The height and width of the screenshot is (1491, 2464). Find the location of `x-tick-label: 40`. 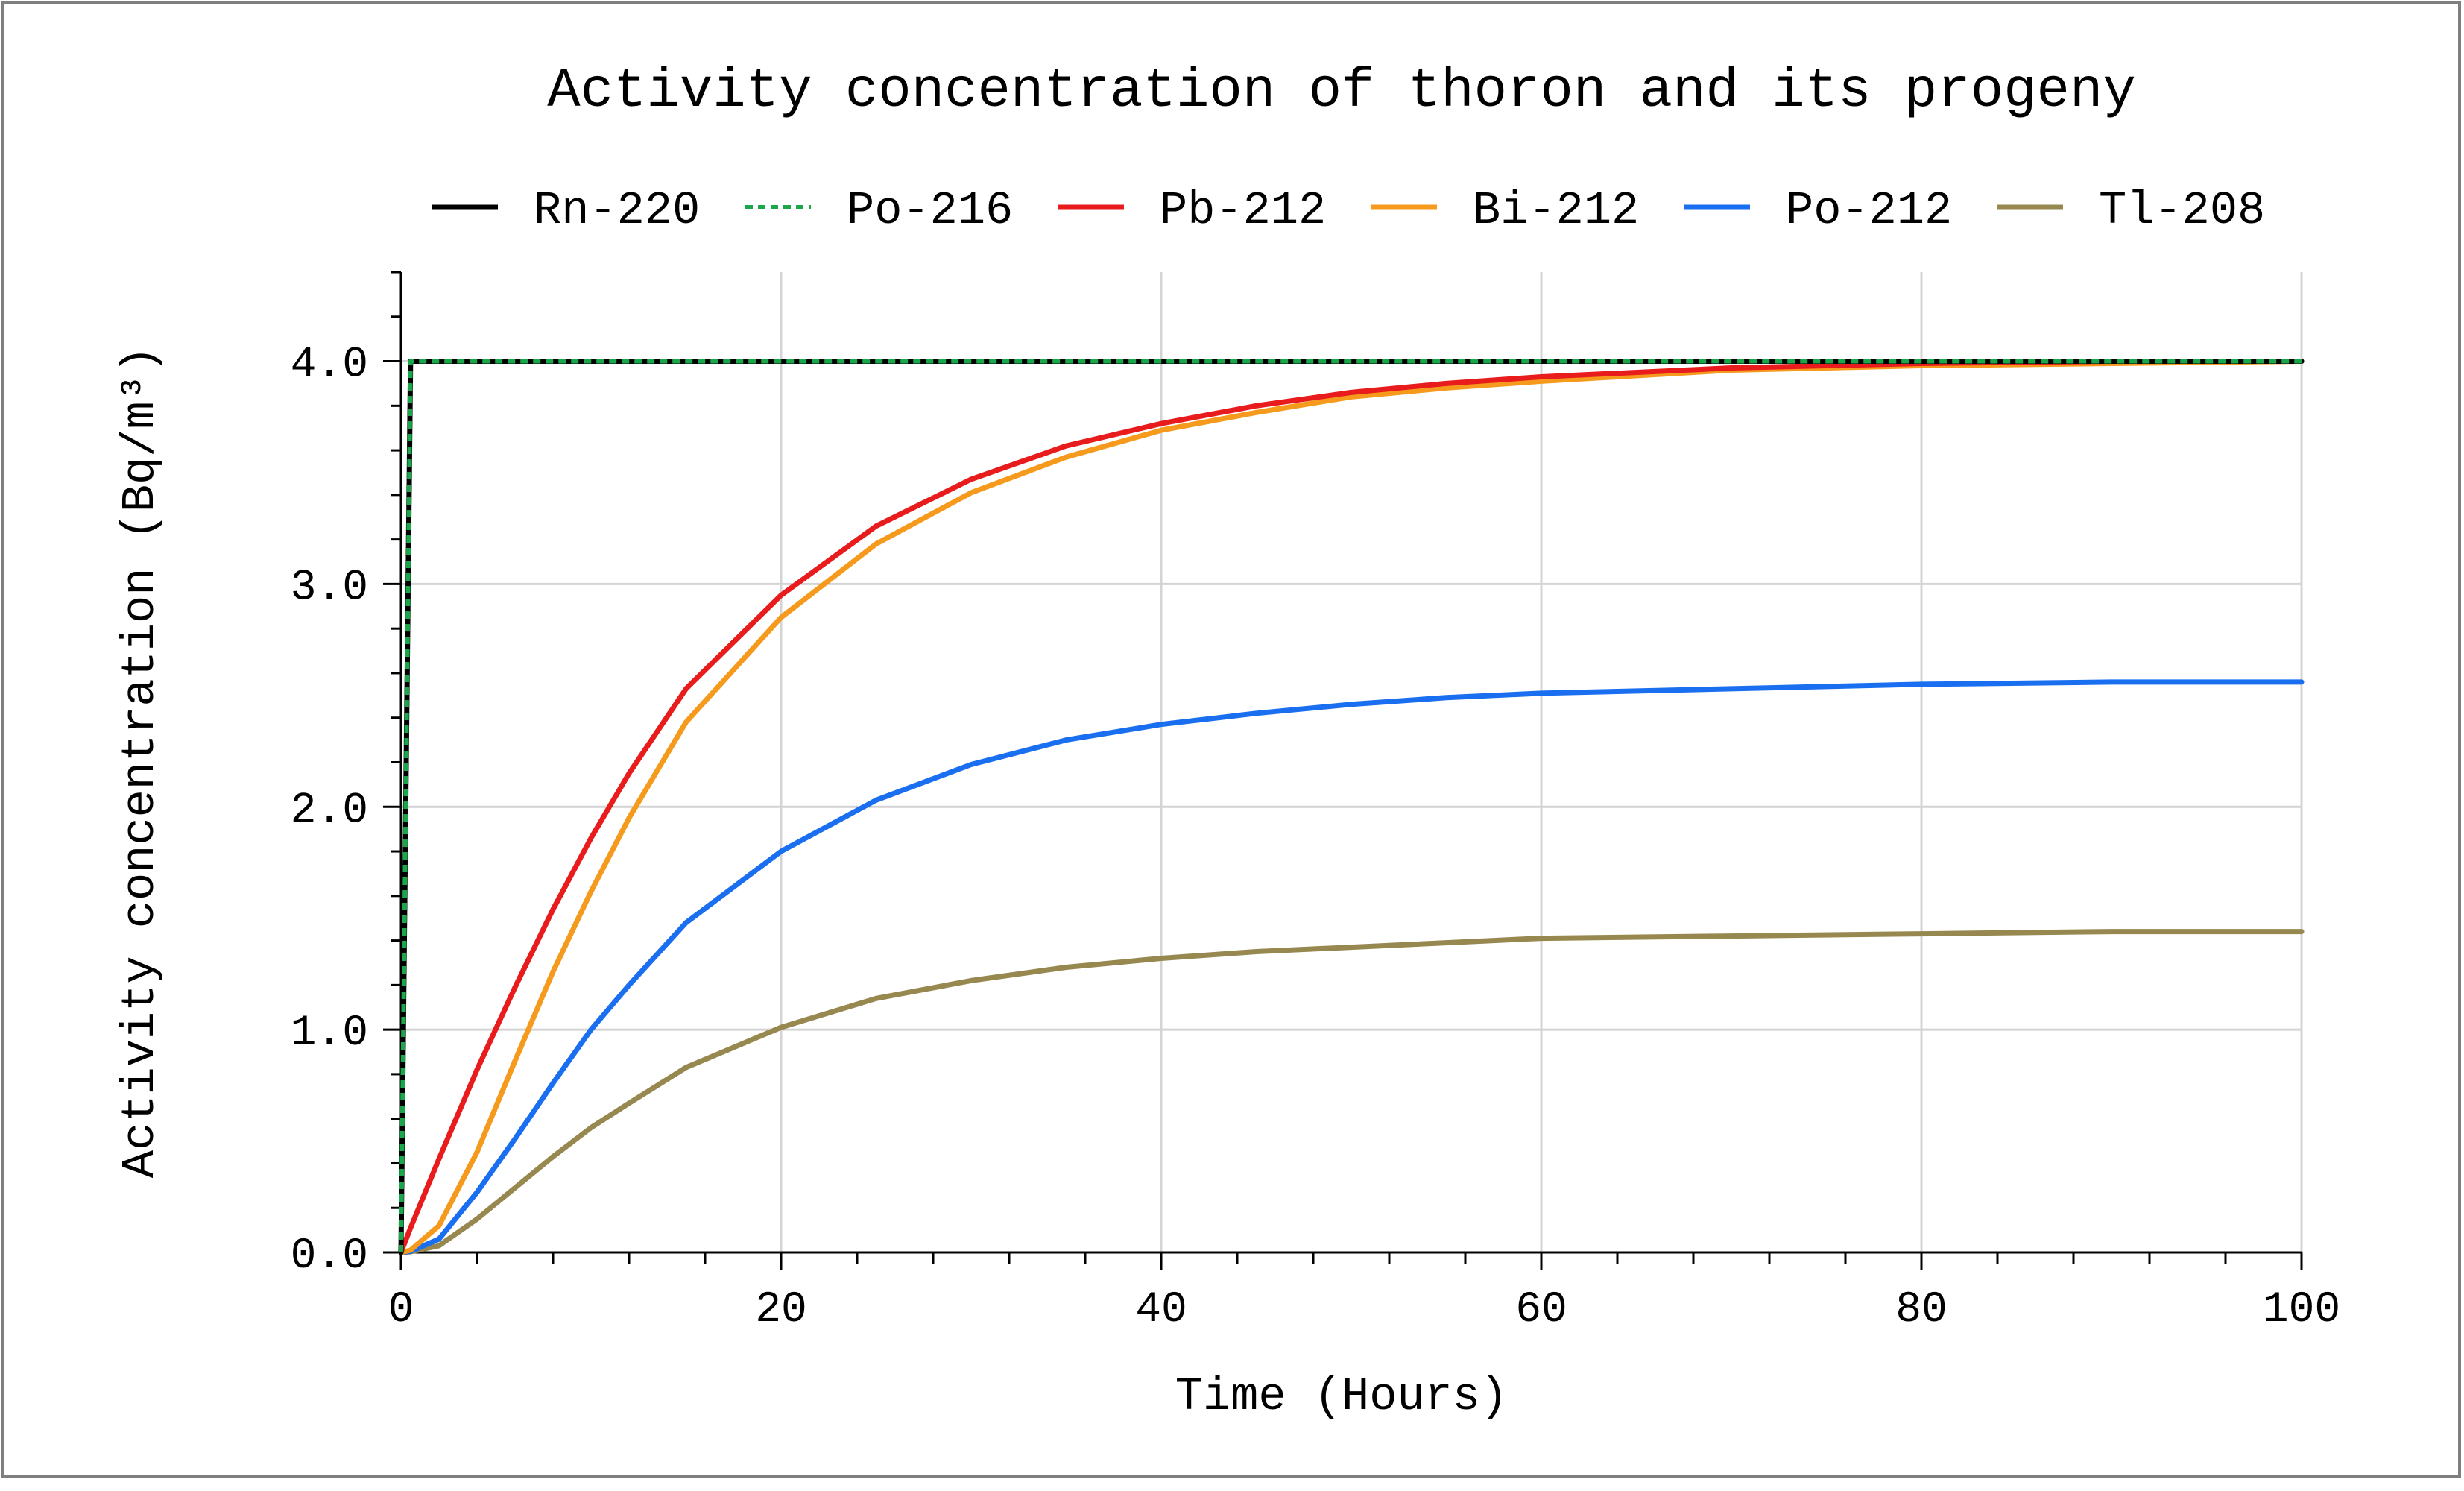

x-tick-label: 40 is located at coordinates (1161, 1310).